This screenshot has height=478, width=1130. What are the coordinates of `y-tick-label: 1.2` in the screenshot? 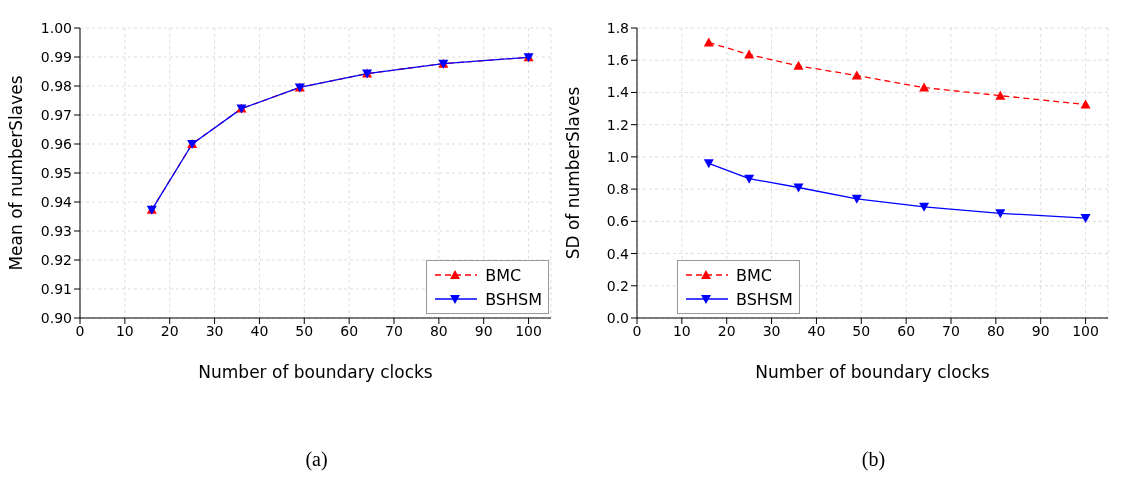 It's located at (617, 124).